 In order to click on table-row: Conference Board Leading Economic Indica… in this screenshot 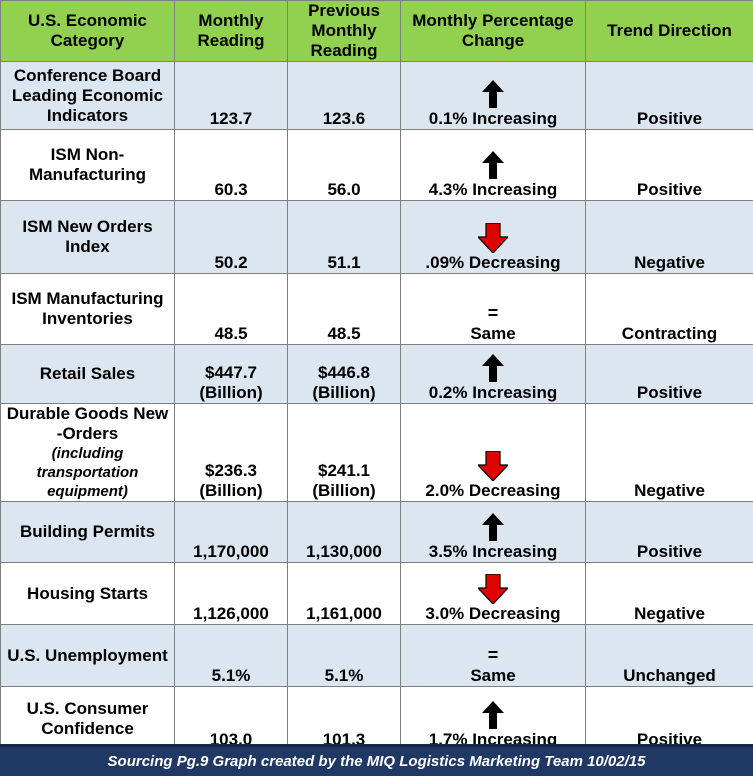, I will do `click(376, 95)`.